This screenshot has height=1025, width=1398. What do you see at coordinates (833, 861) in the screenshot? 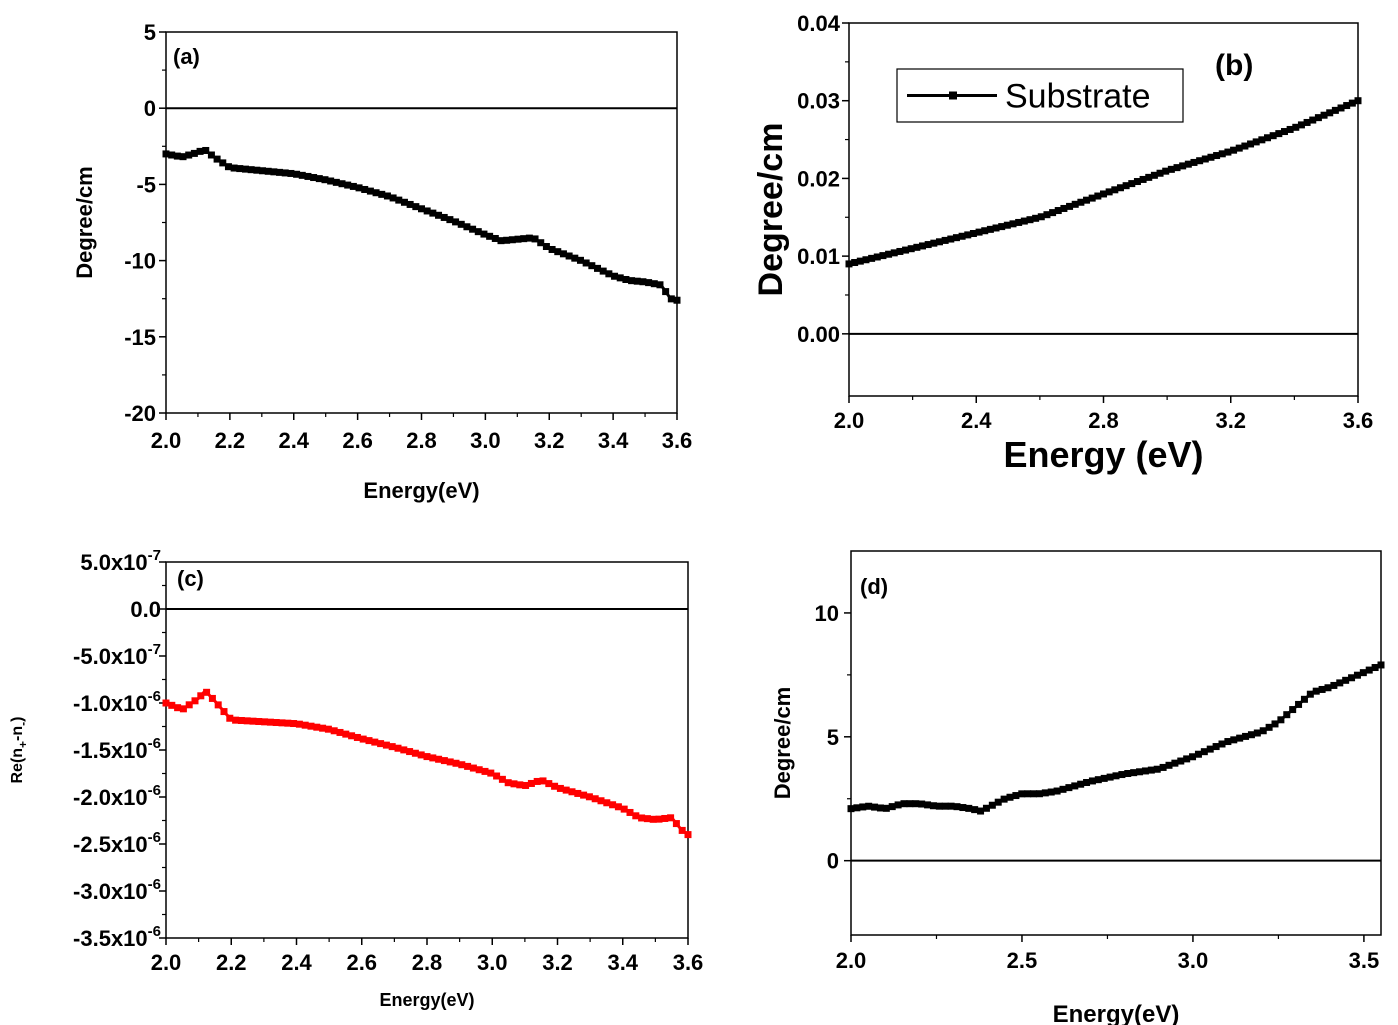
I see `y-tick-label: 0` at bounding box center [833, 861].